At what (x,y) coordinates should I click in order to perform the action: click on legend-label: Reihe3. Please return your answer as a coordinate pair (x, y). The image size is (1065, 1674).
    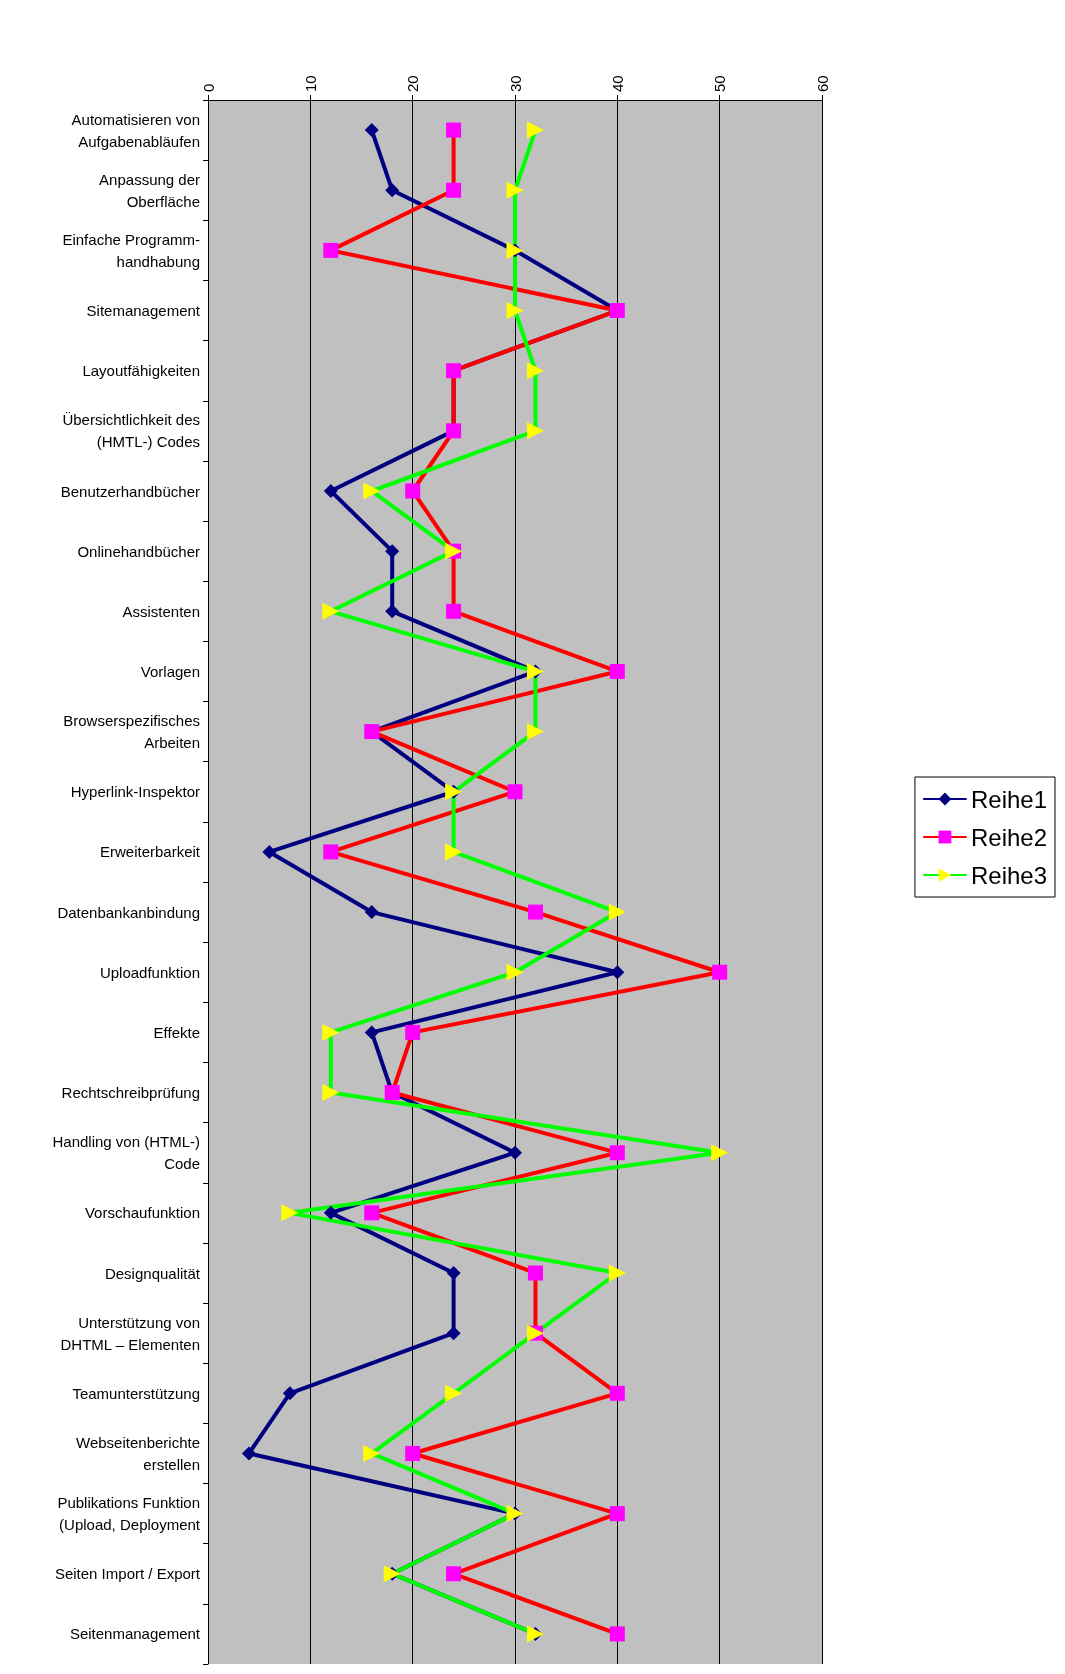
    Looking at the image, I should click on (1009, 875).